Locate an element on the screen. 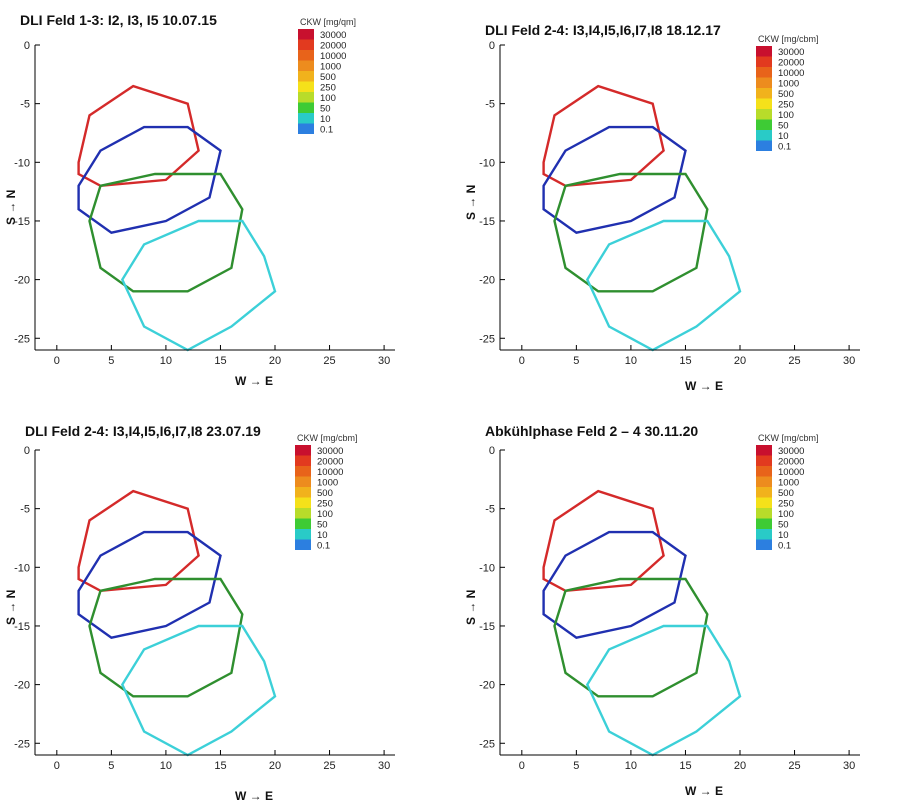  legend-label: 250 is located at coordinates (786, 105).